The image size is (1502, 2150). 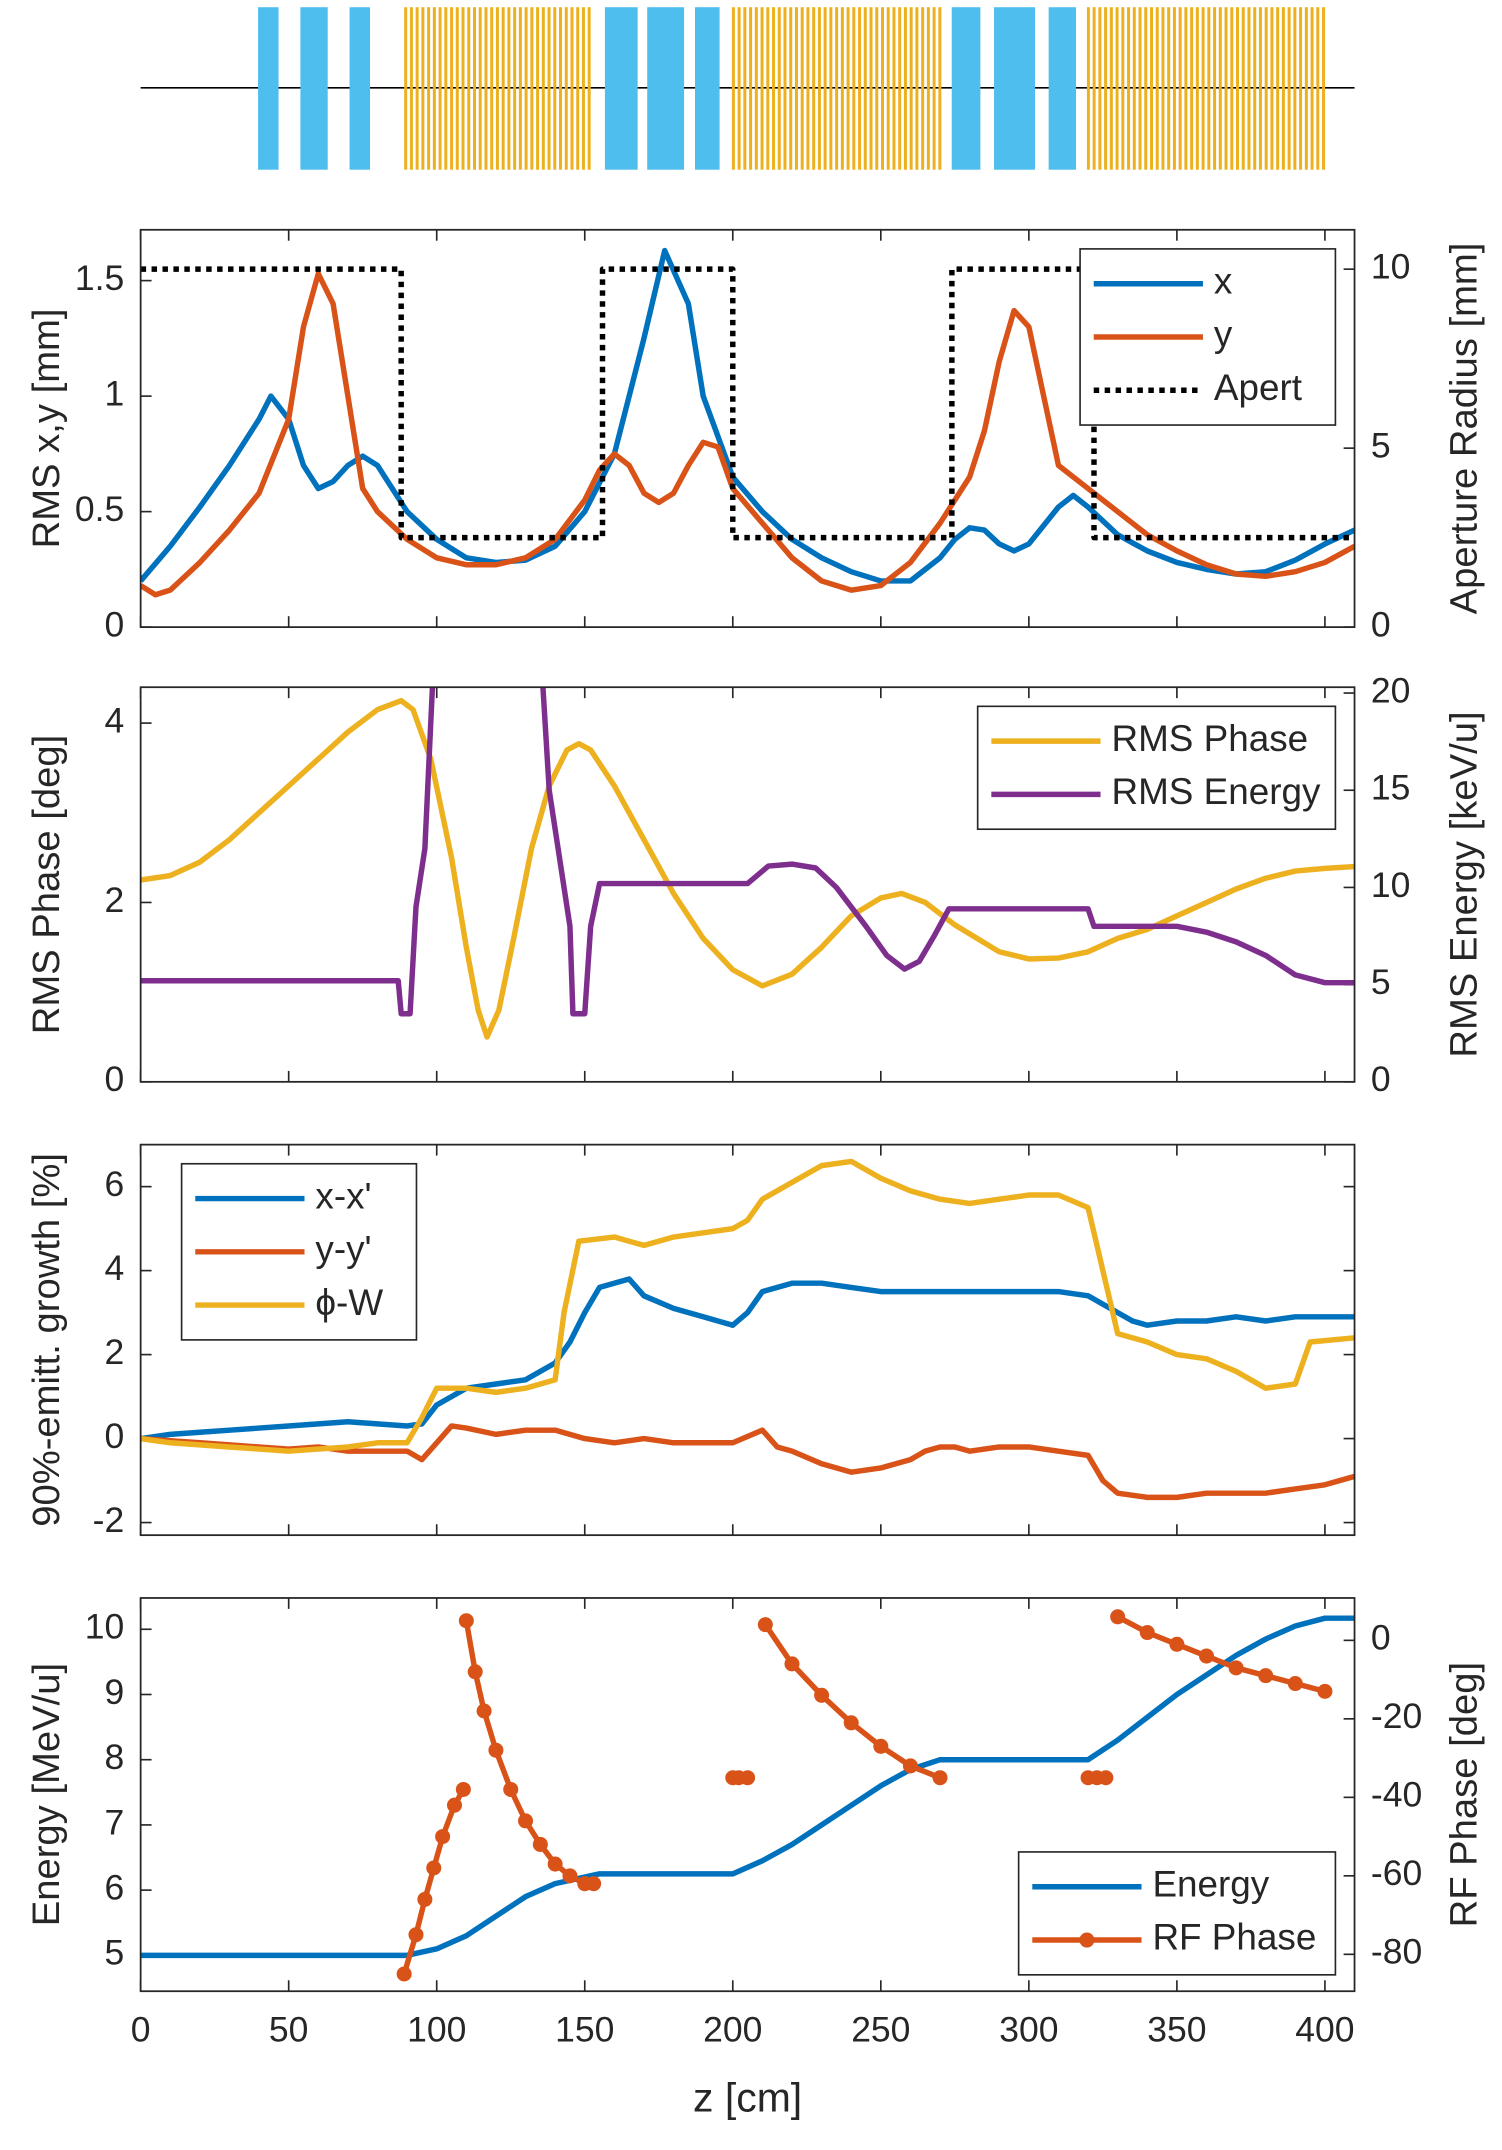 What do you see at coordinates (1210, 1883) in the screenshot?
I see `legend-label: Energy` at bounding box center [1210, 1883].